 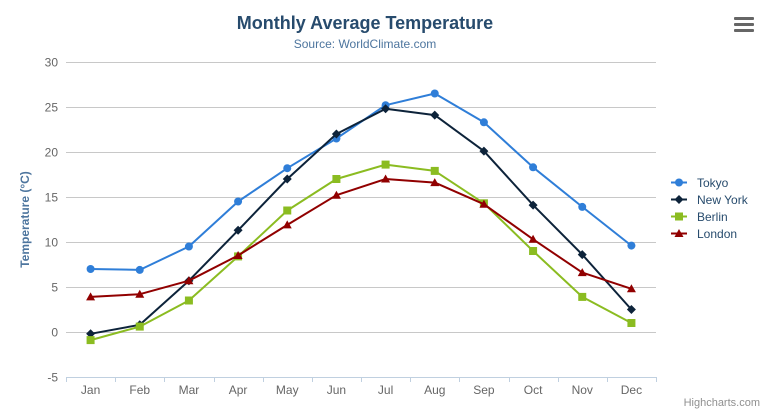 I want to click on point-tokyo-apr, so click(x=238, y=201).